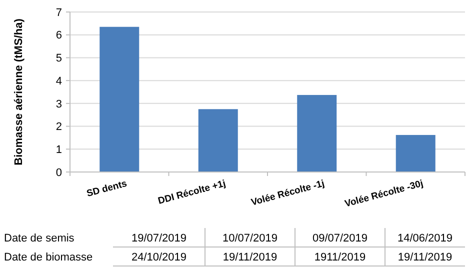  I want to click on text: 19/07/2019, so click(159, 238).